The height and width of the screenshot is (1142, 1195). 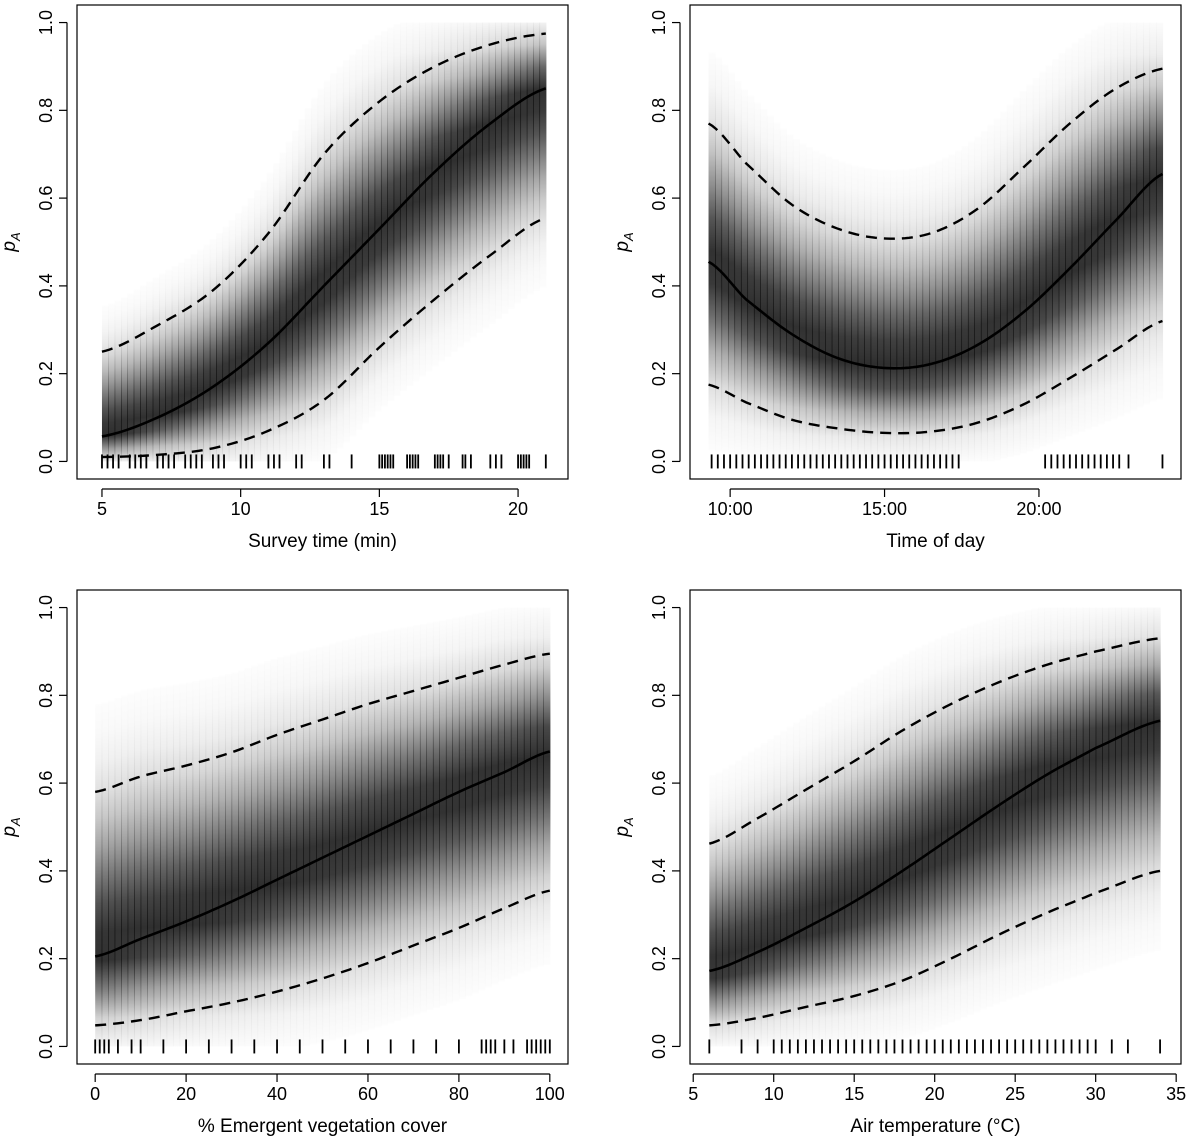 I want to click on x-tick-label: 15, so click(x=854, y=1094).